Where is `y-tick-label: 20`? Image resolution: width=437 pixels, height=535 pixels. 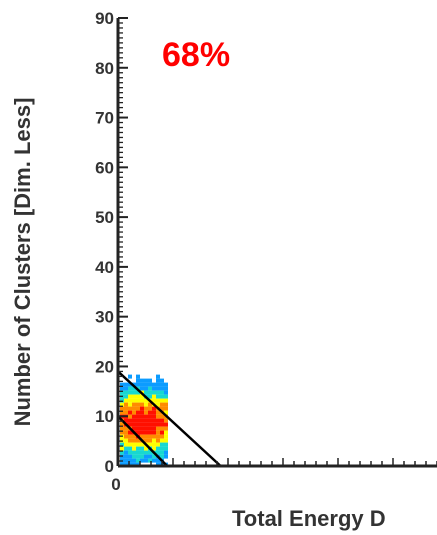
y-tick-label: 20 is located at coordinates (104, 366).